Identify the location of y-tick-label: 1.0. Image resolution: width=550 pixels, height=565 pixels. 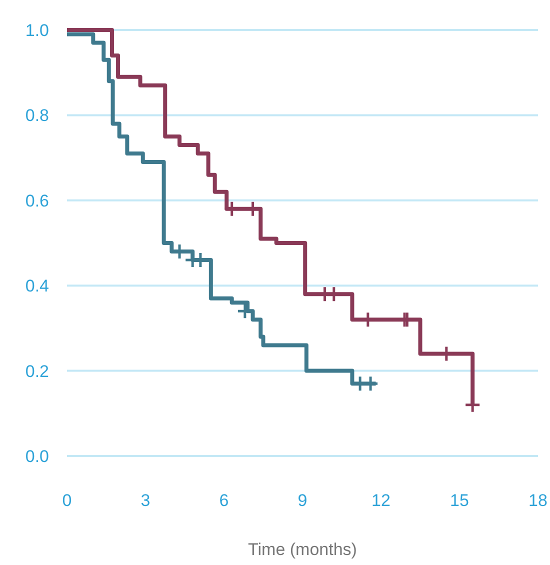
(37, 30).